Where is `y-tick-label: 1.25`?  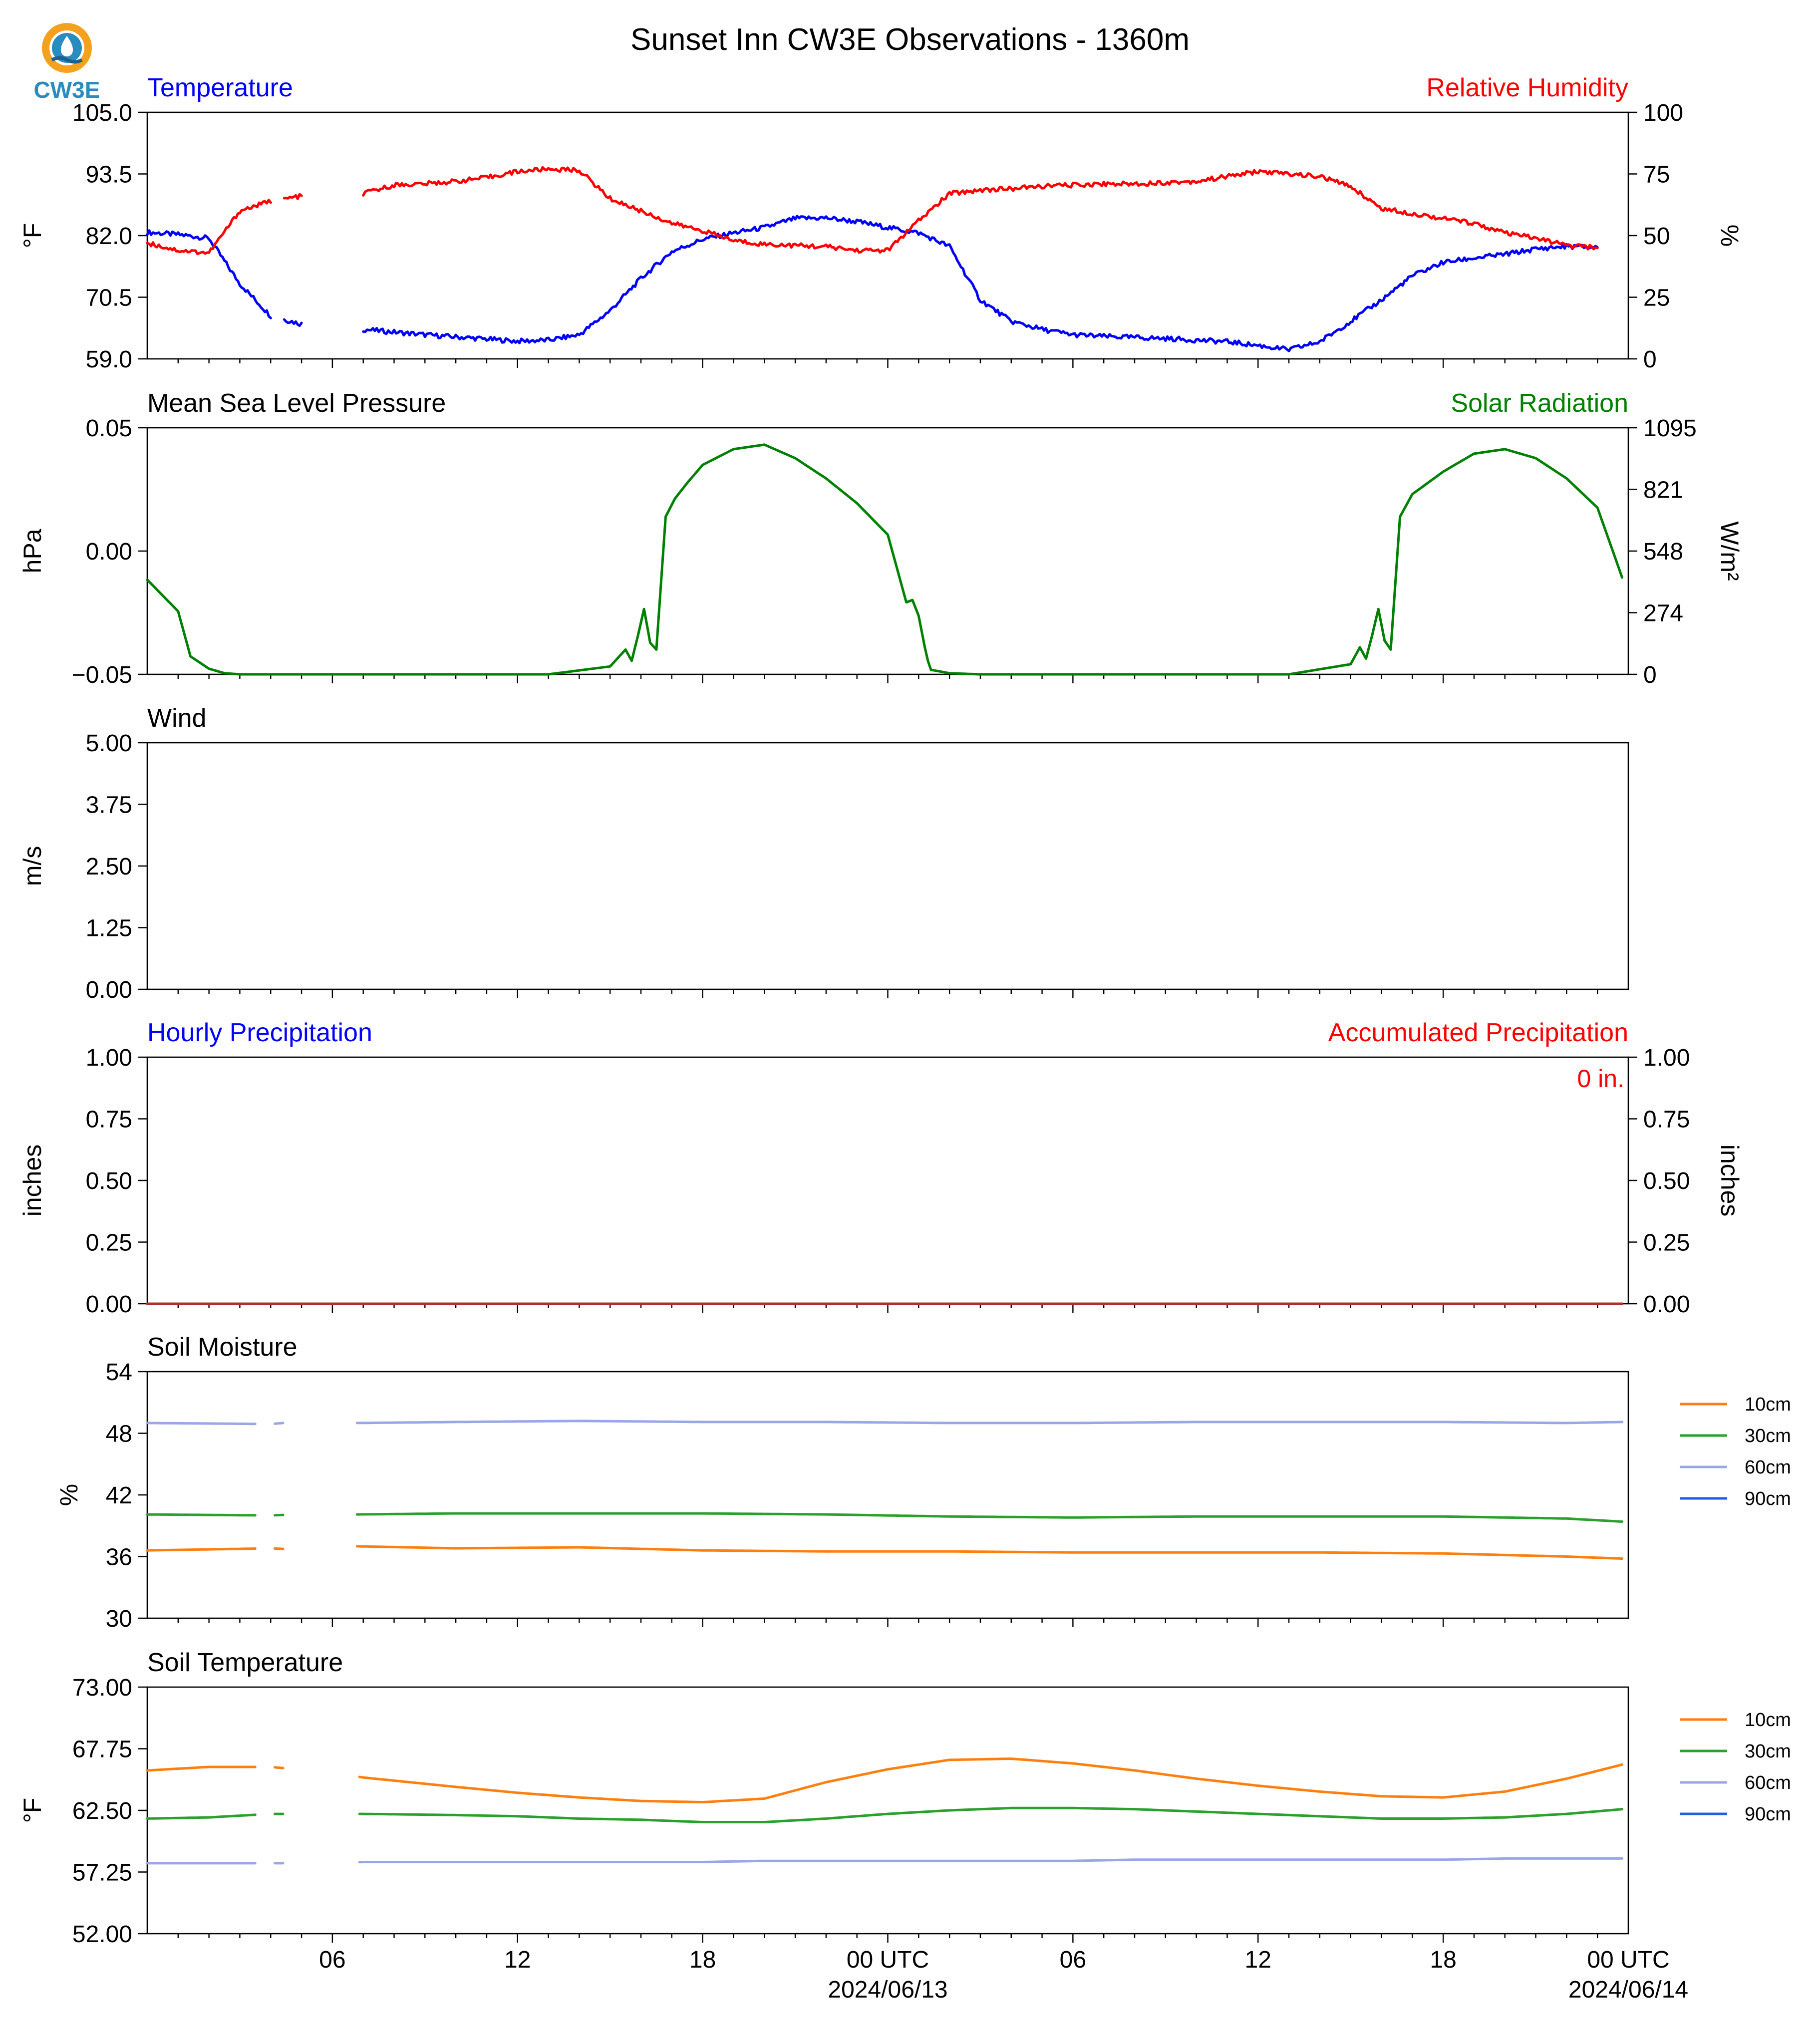 y-tick-label: 1.25 is located at coordinates (109, 928).